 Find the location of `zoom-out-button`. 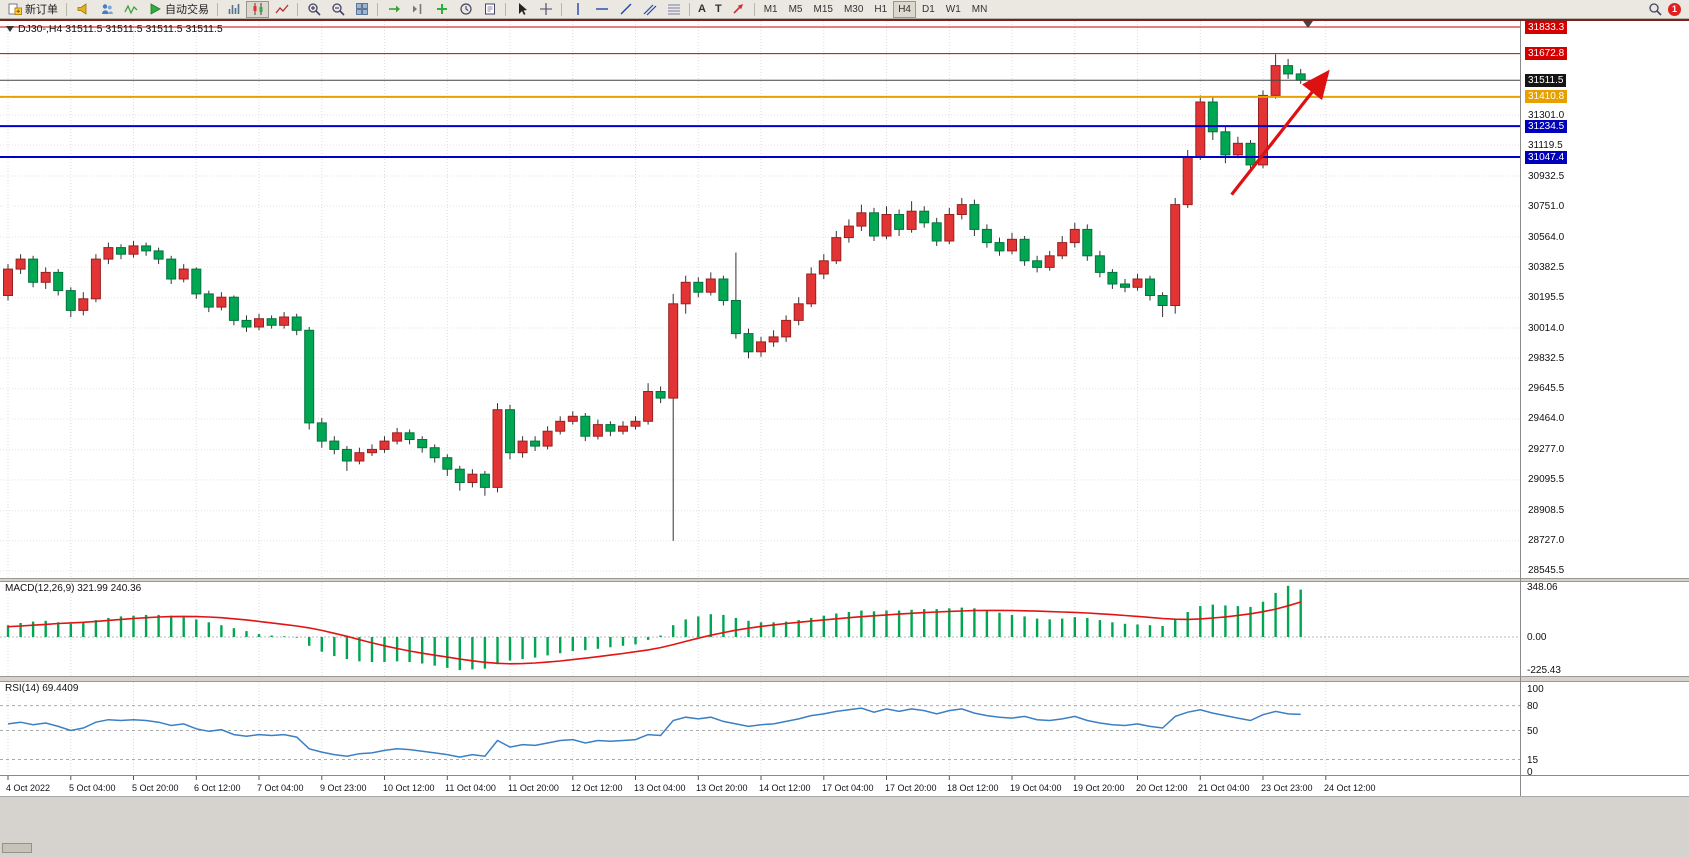

zoom-out-button is located at coordinates (337, 9).